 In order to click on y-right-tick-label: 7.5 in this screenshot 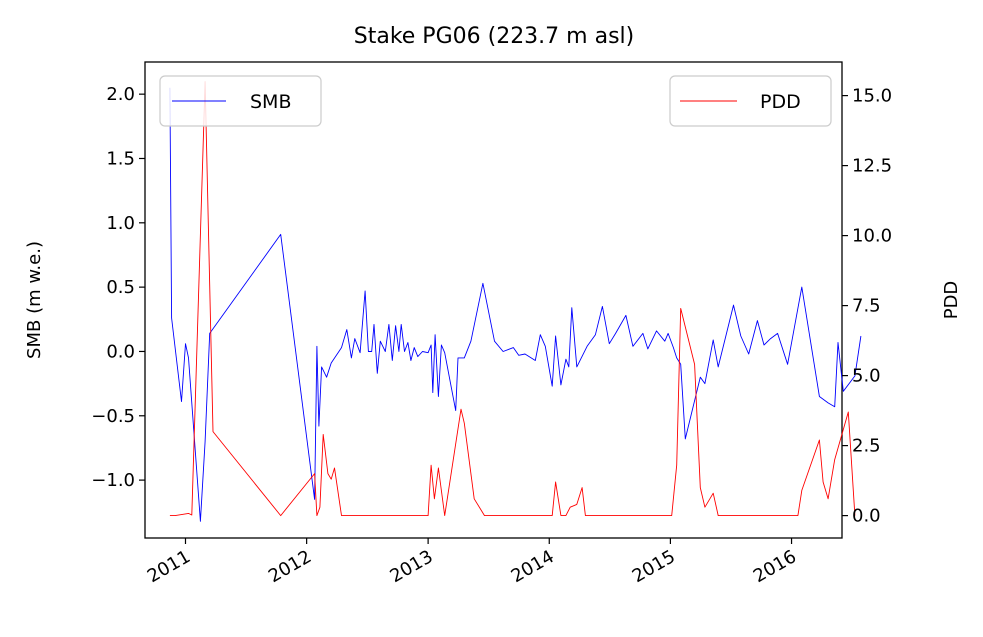, I will do `click(866, 306)`.